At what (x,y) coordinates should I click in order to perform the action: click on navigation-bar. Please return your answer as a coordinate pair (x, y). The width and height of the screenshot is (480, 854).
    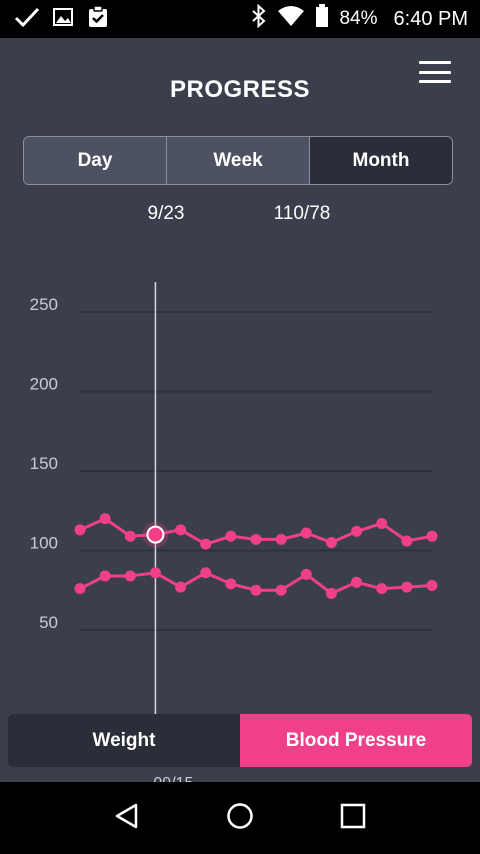
    Looking at the image, I should click on (240, 818).